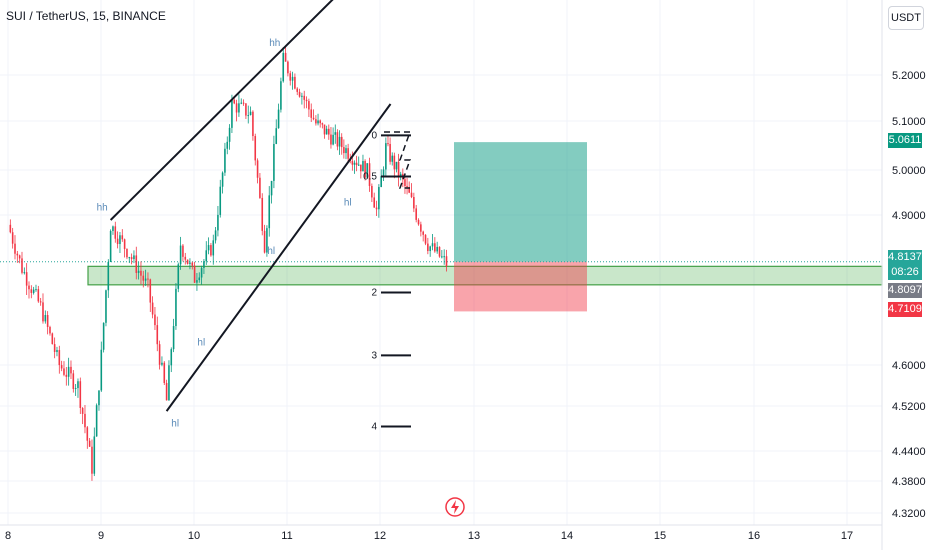 Image resolution: width=932 pixels, height=550 pixels. Describe the element at coordinates (520, 286) in the screenshot. I see `loss-zone` at that location.